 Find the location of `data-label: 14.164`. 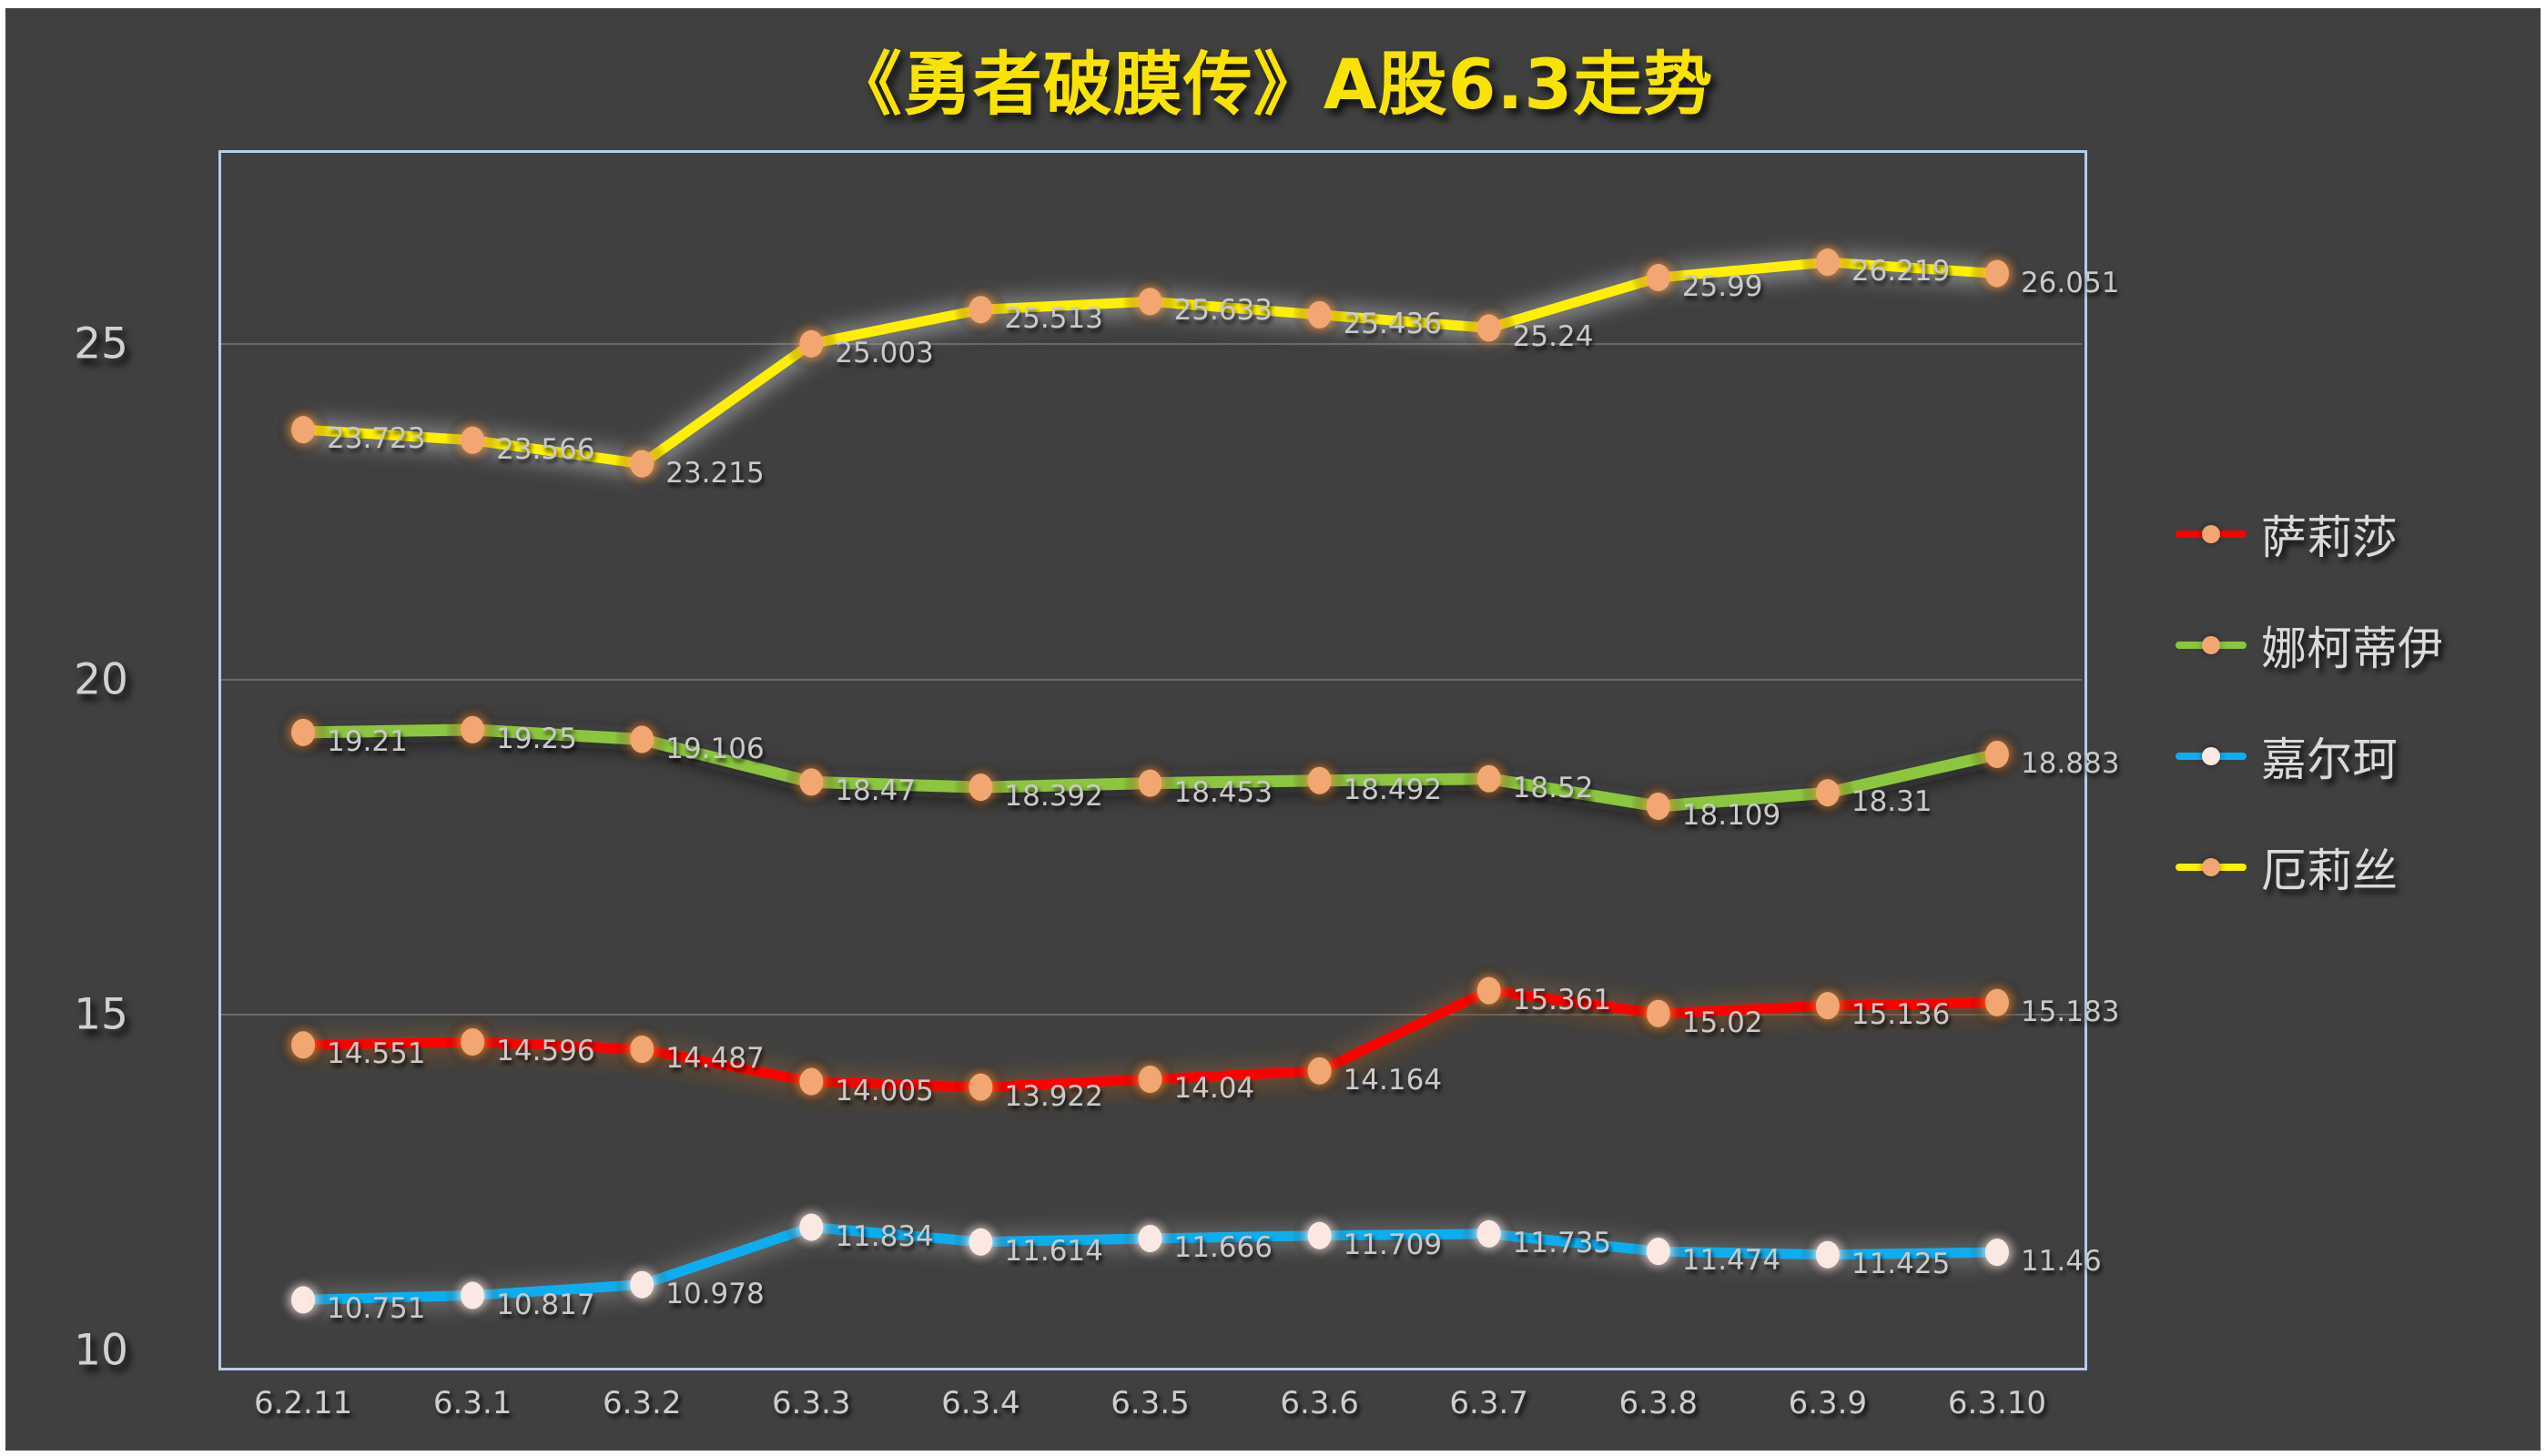

data-label: 14.164 is located at coordinates (1393, 1080).